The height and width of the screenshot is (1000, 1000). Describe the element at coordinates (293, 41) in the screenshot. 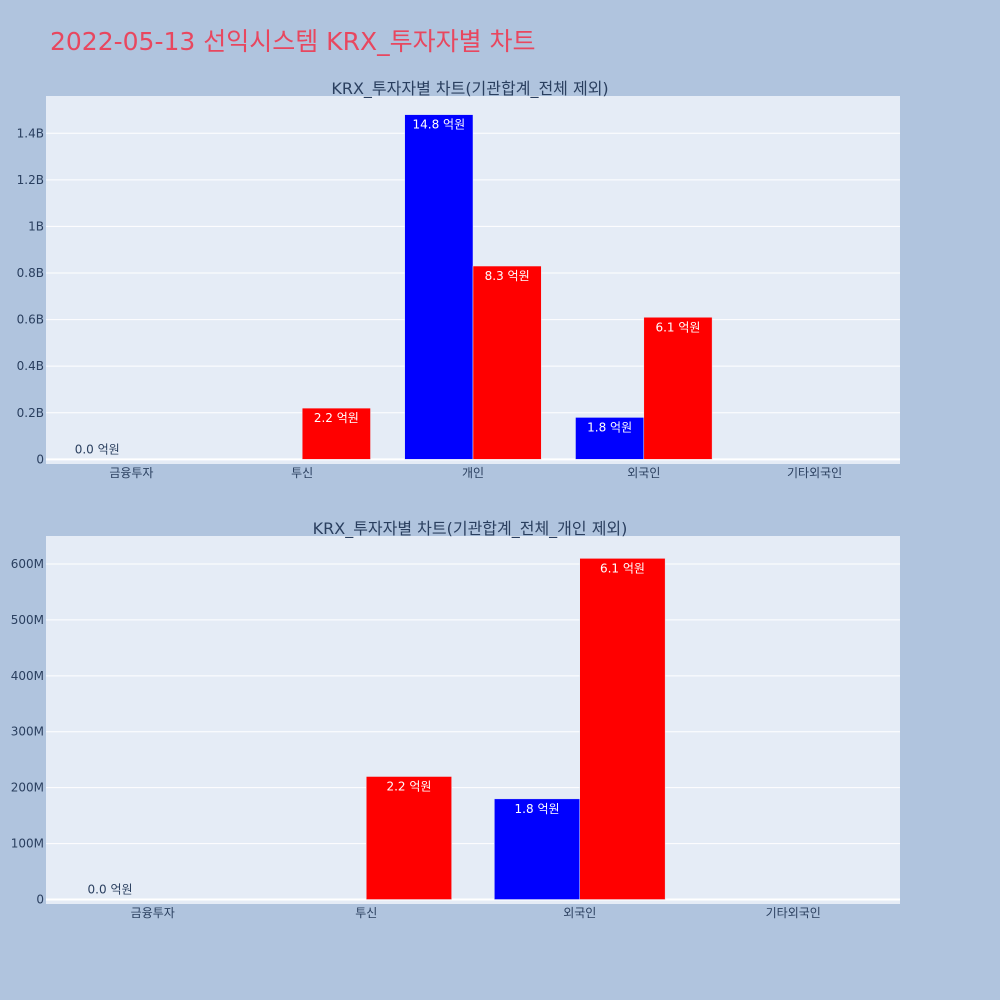

I see `page-title: 2022-05-13 선익시스템 KRX_투자자별 차트` at that location.